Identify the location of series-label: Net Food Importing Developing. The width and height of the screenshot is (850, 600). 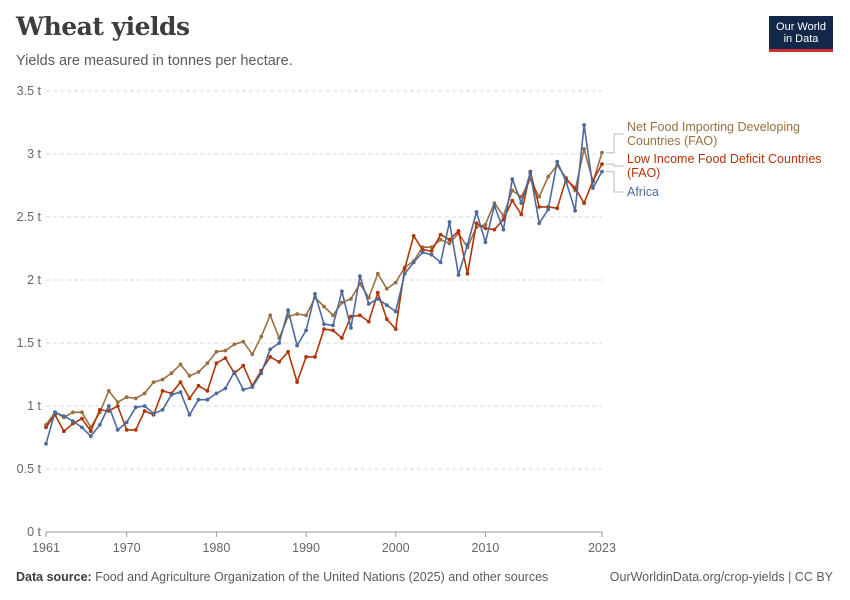
(713, 127).